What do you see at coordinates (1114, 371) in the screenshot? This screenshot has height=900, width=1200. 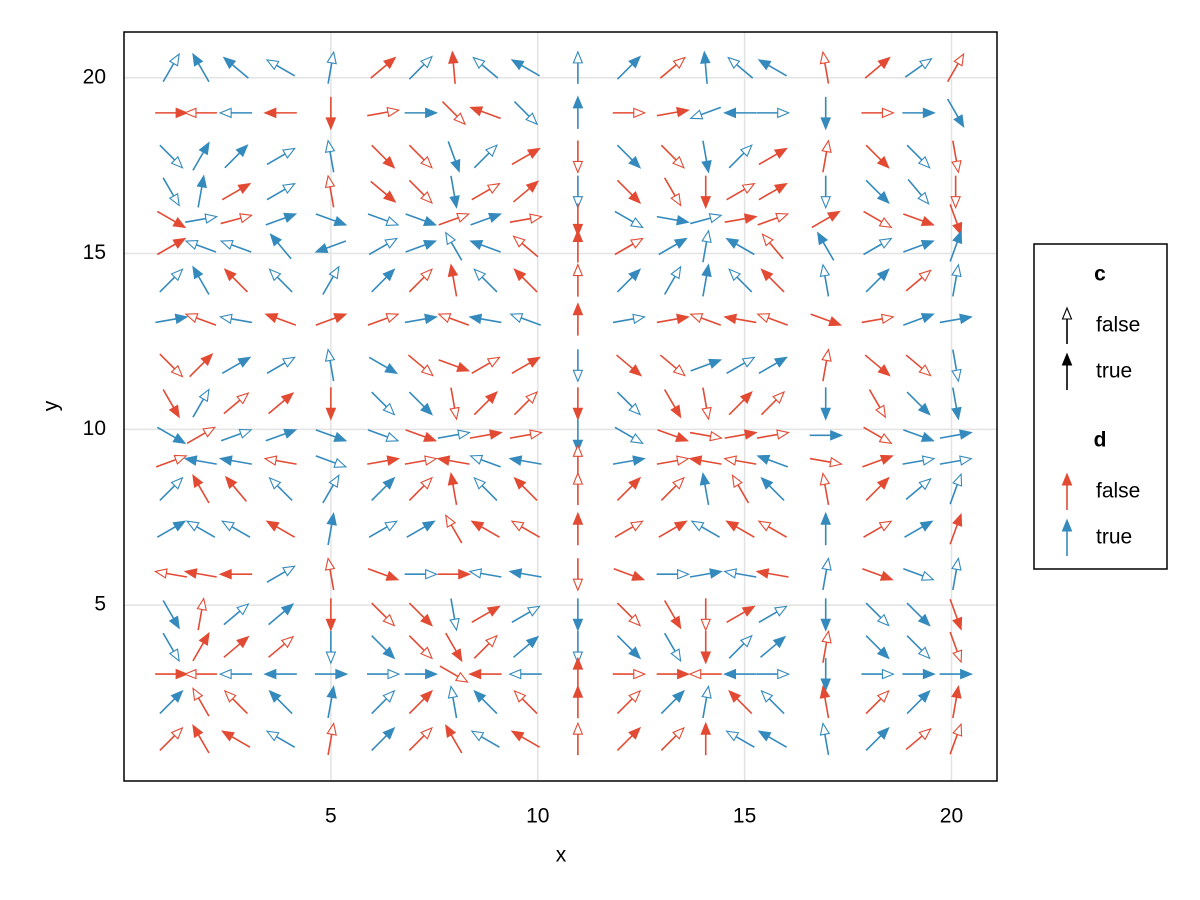 I see `legend-label: true` at bounding box center [1114, 371].